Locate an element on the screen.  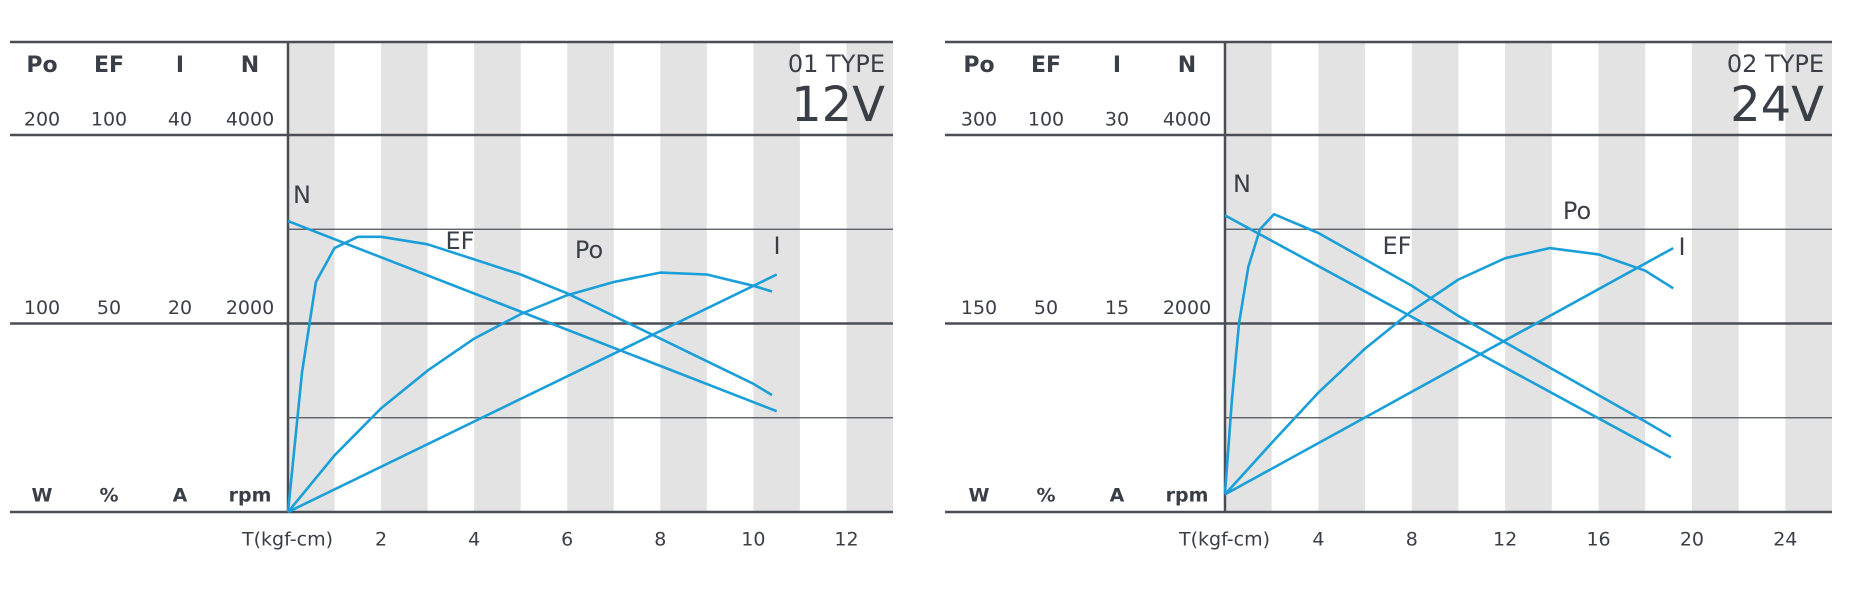
x-tick-label: 24 is located at coordinates (1785, 540).